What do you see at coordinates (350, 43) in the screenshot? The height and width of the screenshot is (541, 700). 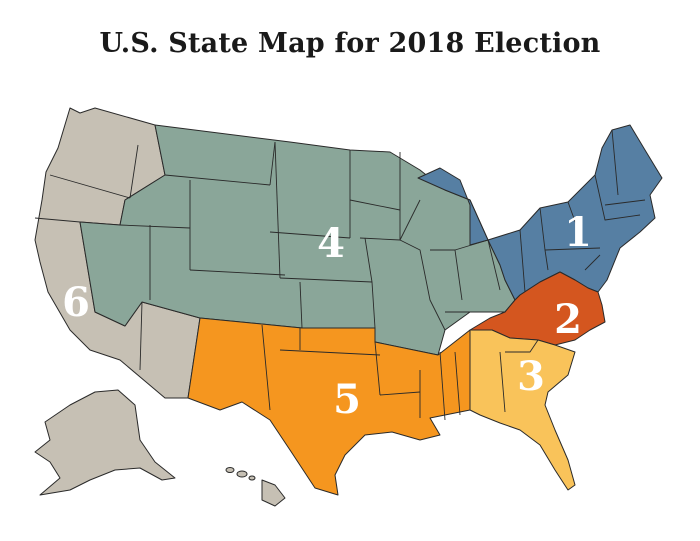 I see `map-title: U.S. State Map for 2018 Election` at bounding box center [350, 43].